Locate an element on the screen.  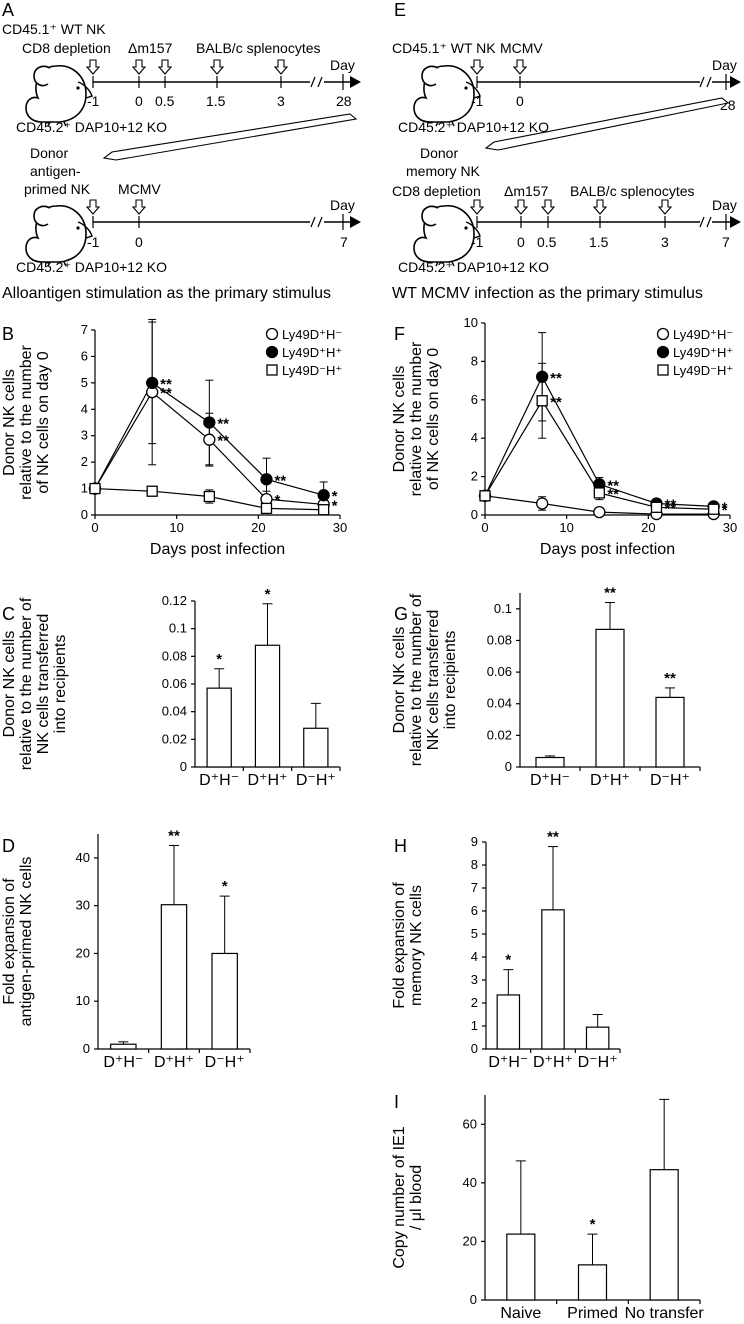
top-text-wt-nk: CD45.1⁺ WT NK is located at coordinates (54, 29).